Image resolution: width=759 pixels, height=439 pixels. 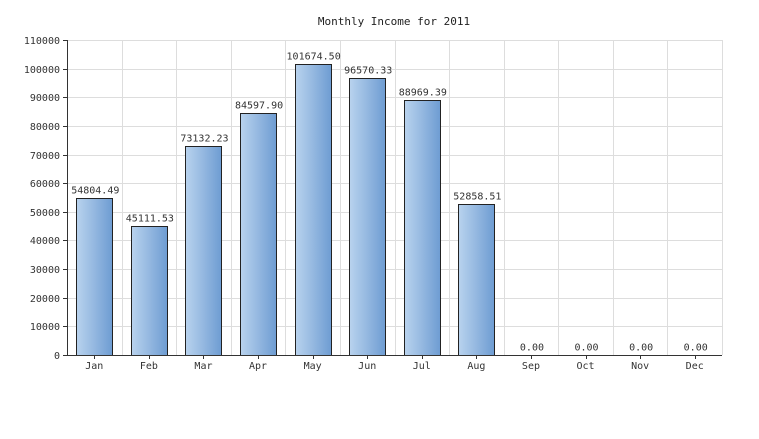 What do you see at coordinates (586, 348) in the screenshot?
I see `data-label-oct: 0.00` at bounding box center [586, 348].